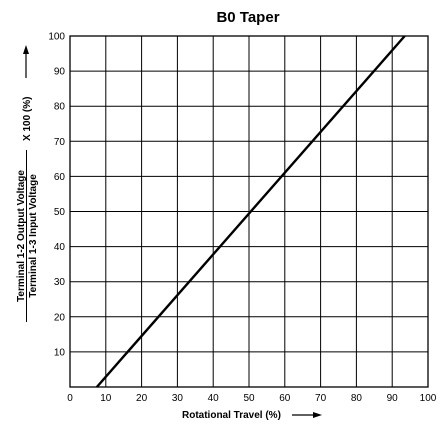 This screenshot has height=433, width=442. I want to click on y-tick-label: 100, so click(56, 37).